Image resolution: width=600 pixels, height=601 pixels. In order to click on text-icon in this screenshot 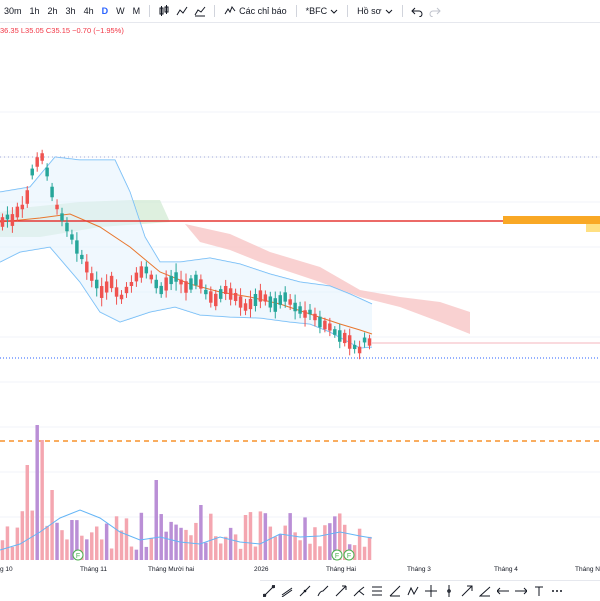, I will do `click(539, 591)`.